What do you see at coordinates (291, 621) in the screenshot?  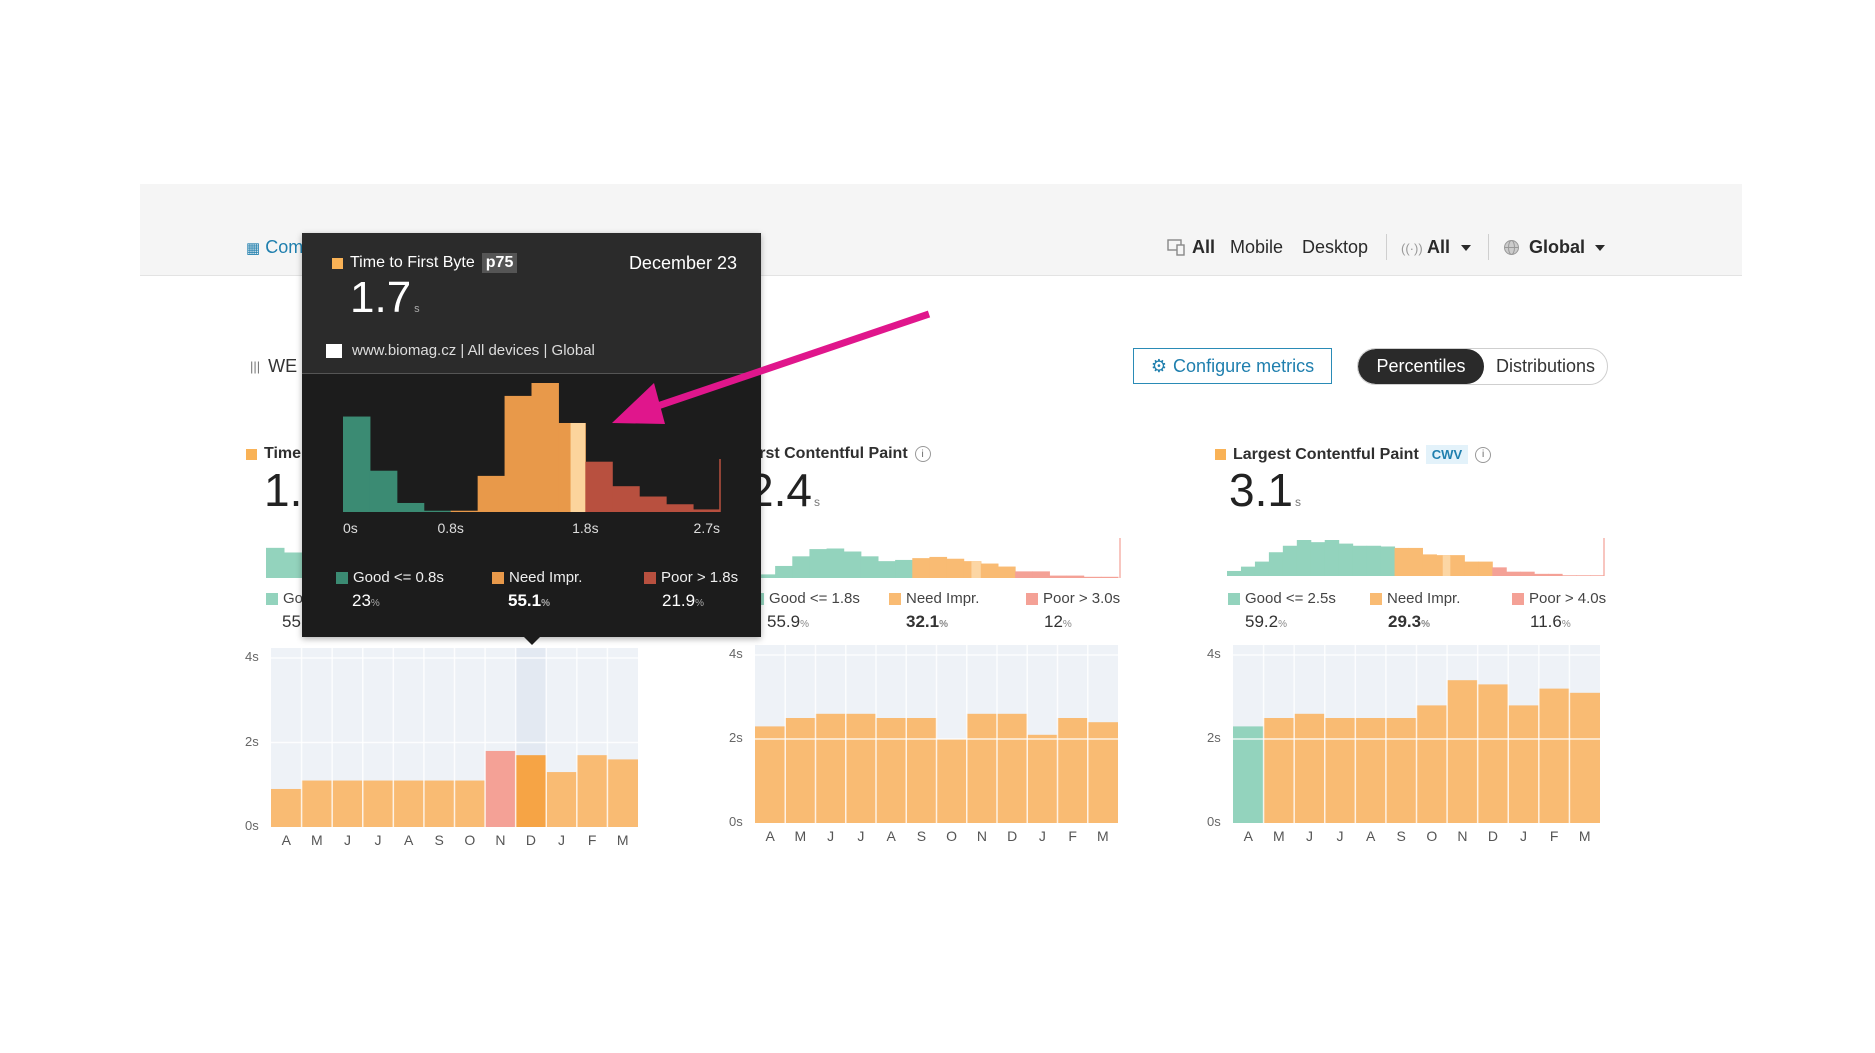 I see `good-pct: 55` at bounding box center [291, 621].